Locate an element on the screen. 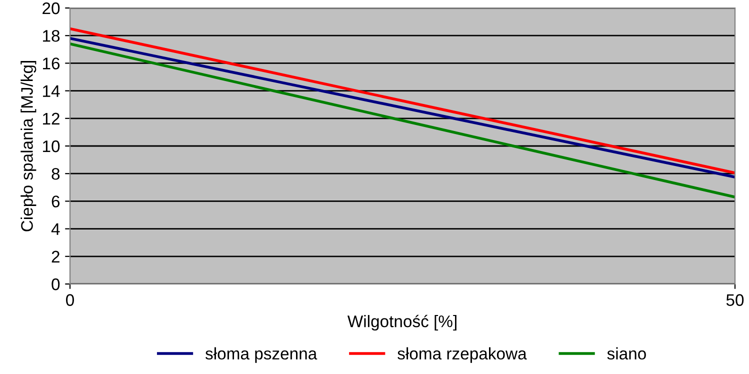  y-tick-label: 0 is located at coordinates (56, 284).